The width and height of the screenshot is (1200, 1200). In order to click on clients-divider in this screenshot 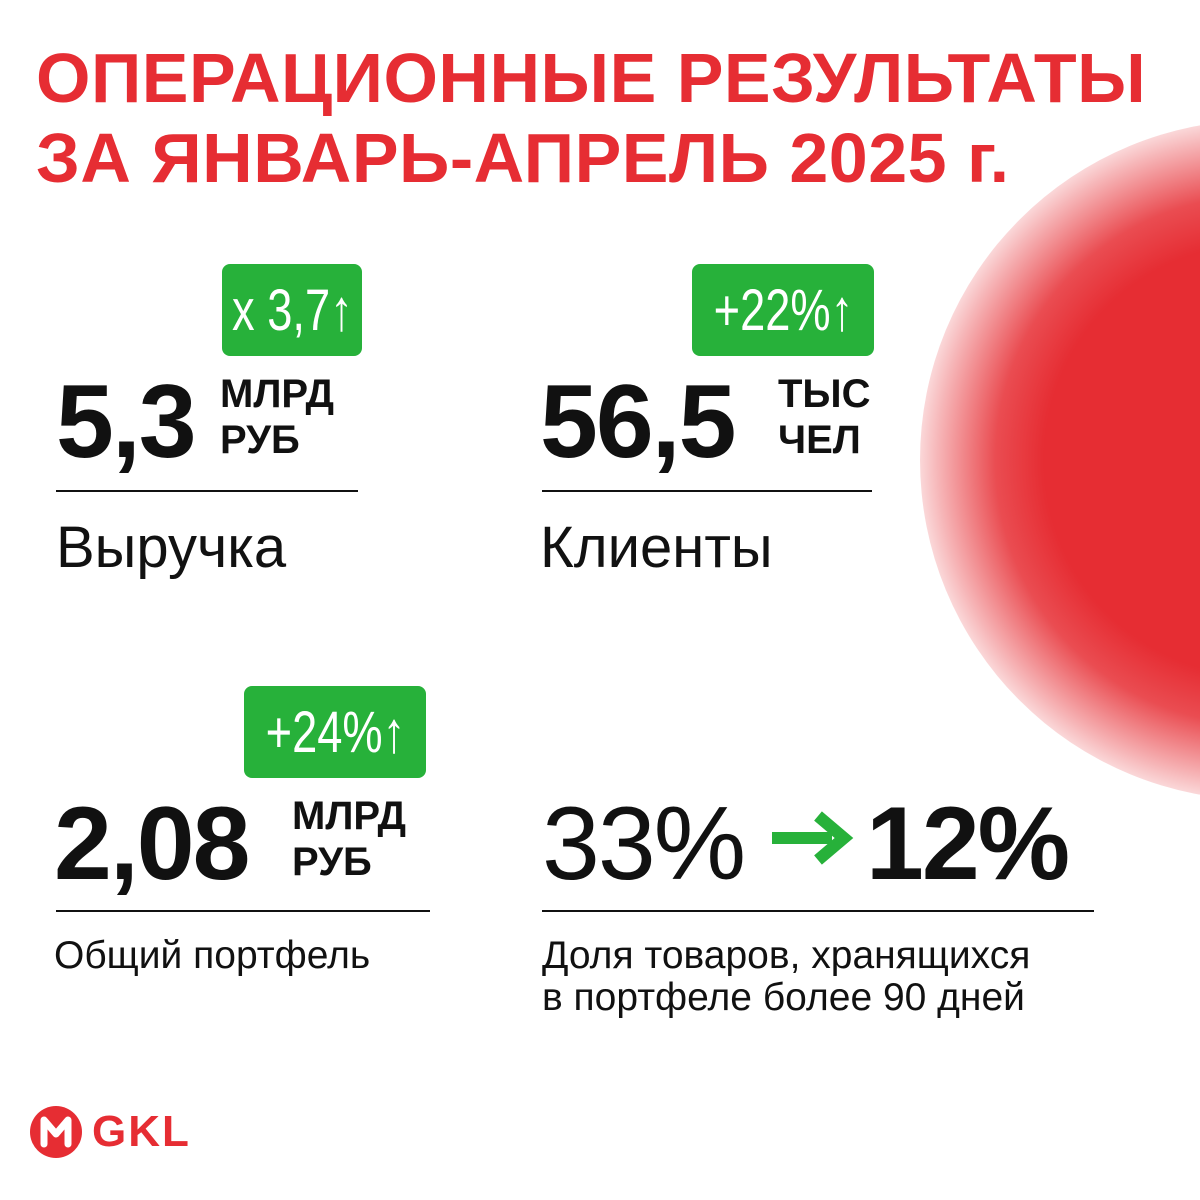, I will do `click(707, 491)`.